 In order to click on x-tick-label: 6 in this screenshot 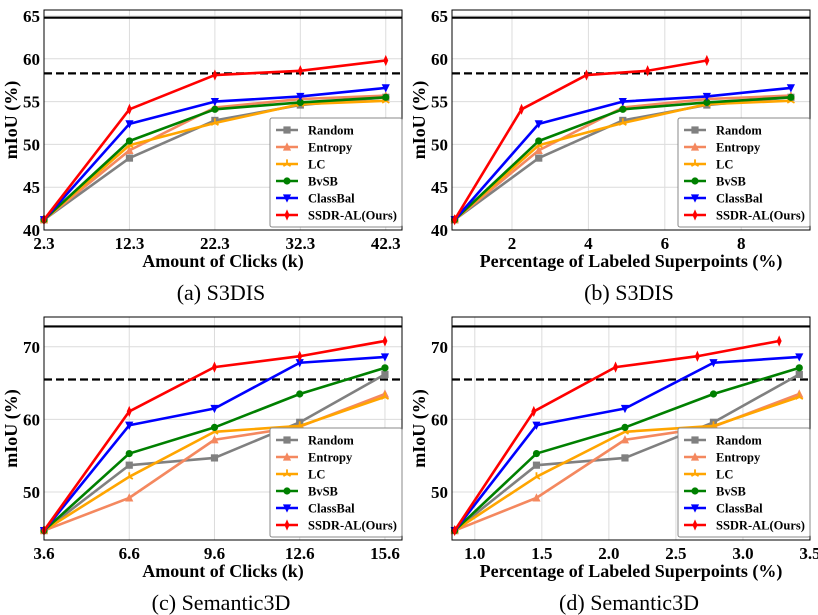, I will do `click(665, 243)`.